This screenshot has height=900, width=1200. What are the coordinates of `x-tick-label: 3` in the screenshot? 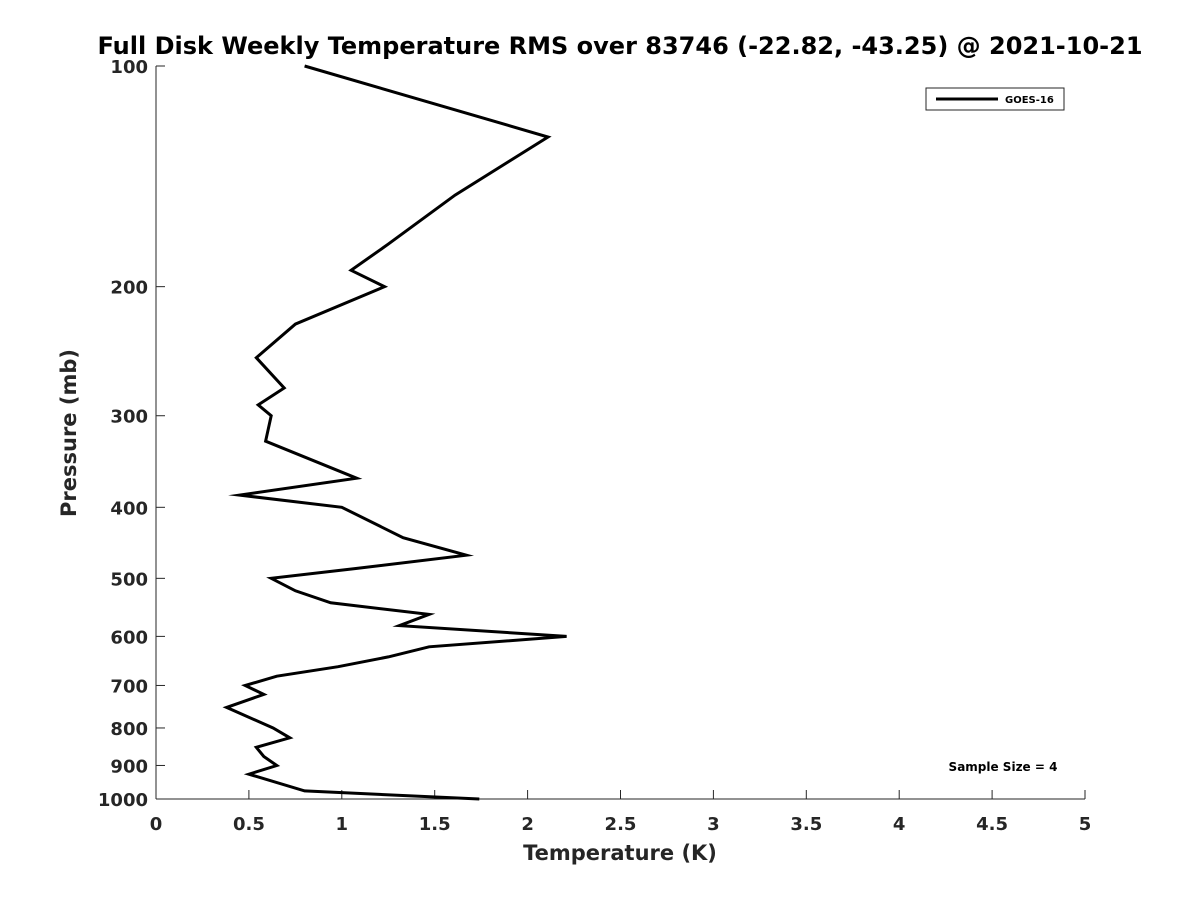 It's located at (713, 824).